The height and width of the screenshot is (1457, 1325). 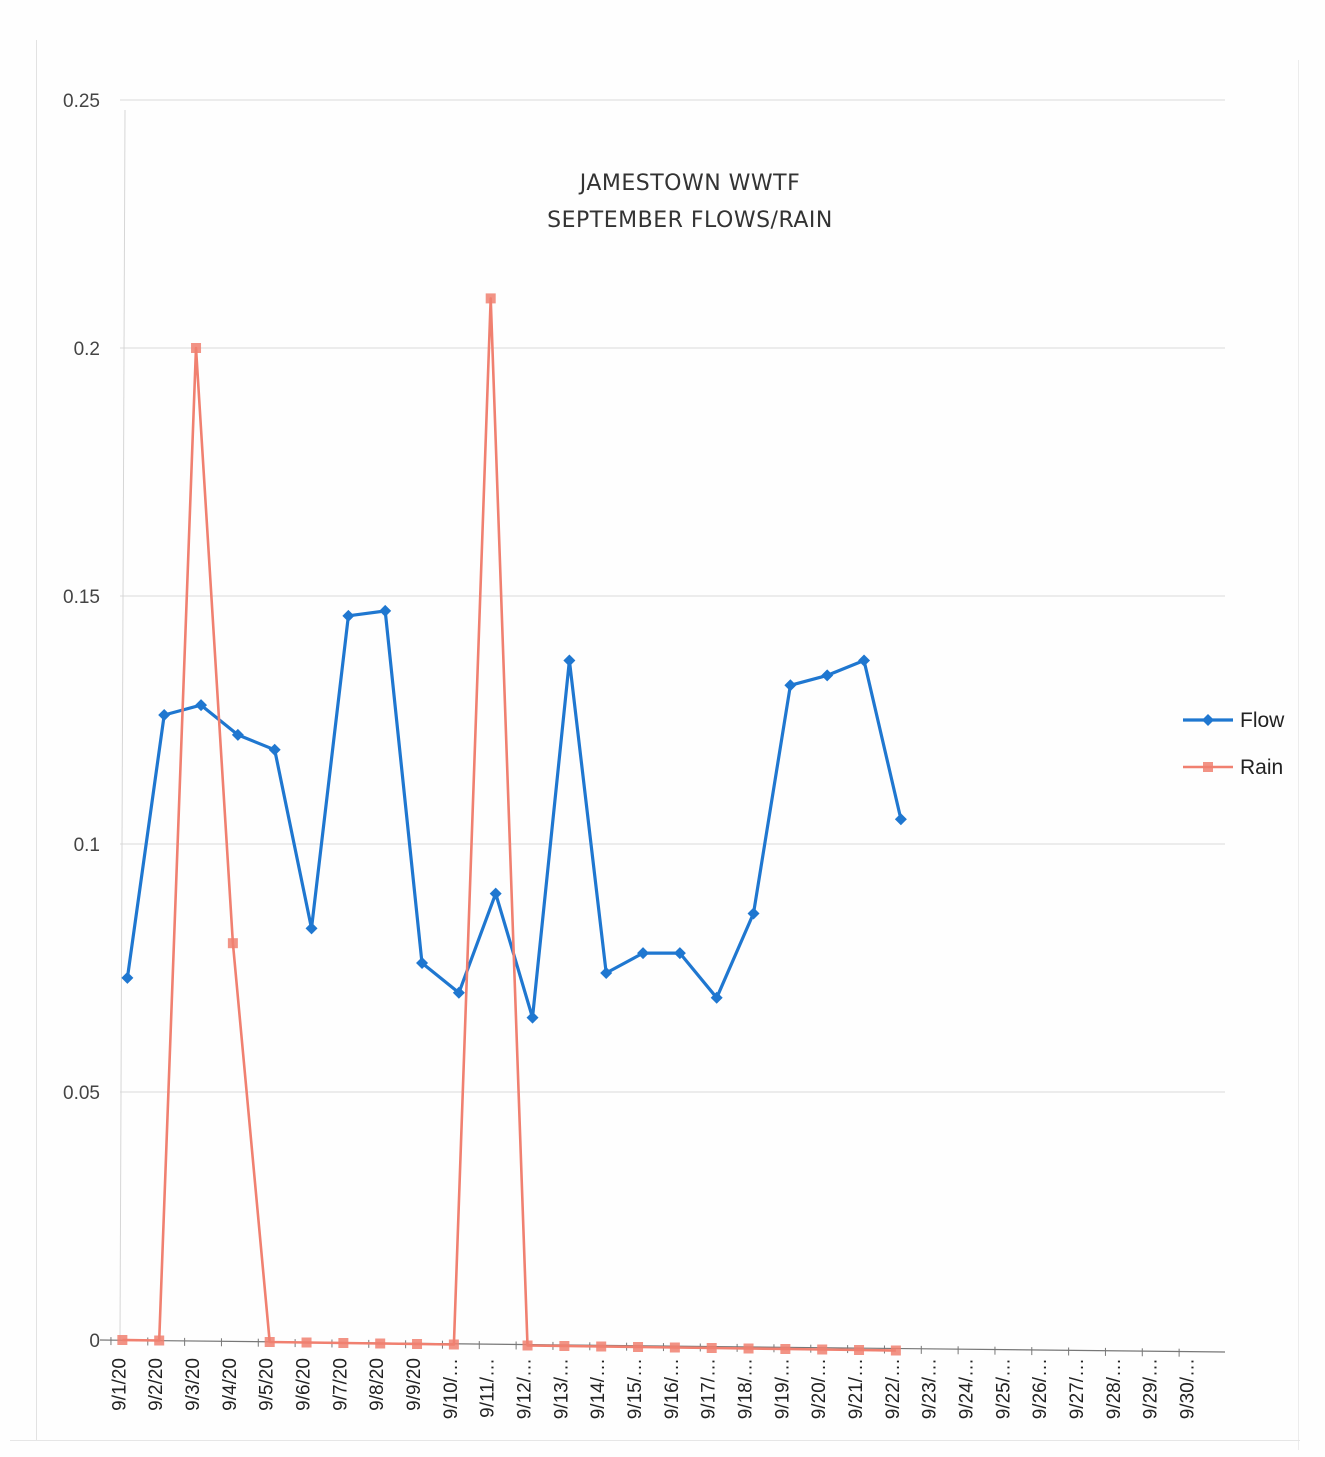 What do you see at coordinates (87, 845) in the screenshot?
I see `y-tick-label: 0.1` at bounding box center [87, 845].